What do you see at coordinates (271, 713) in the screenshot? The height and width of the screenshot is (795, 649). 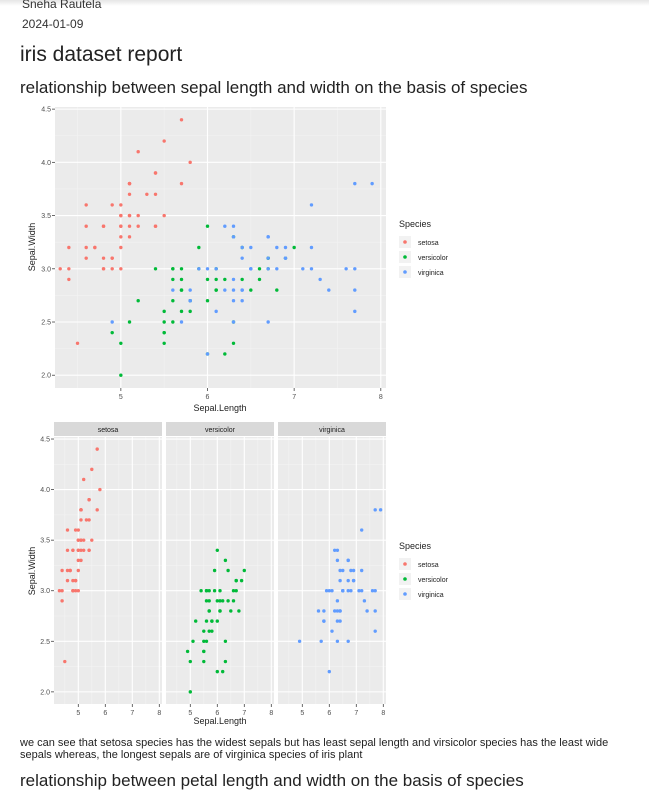 I see `x-tick-label: 8` at bounding box center [271, 713].